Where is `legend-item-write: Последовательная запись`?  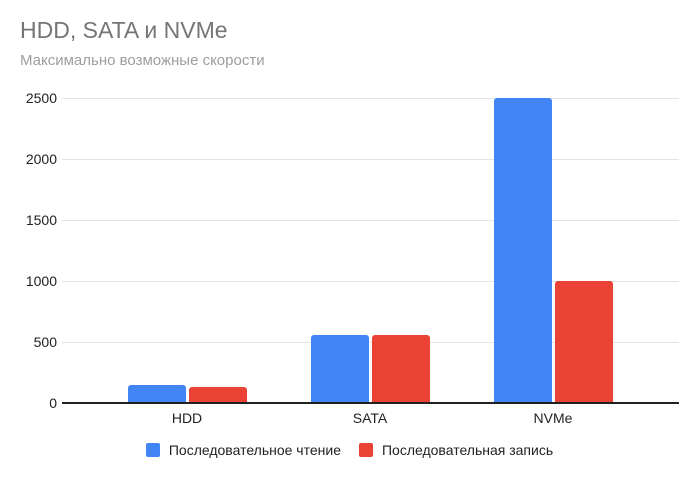 legend-item-write: Последовательная запись is located at coordinates (456, 449).